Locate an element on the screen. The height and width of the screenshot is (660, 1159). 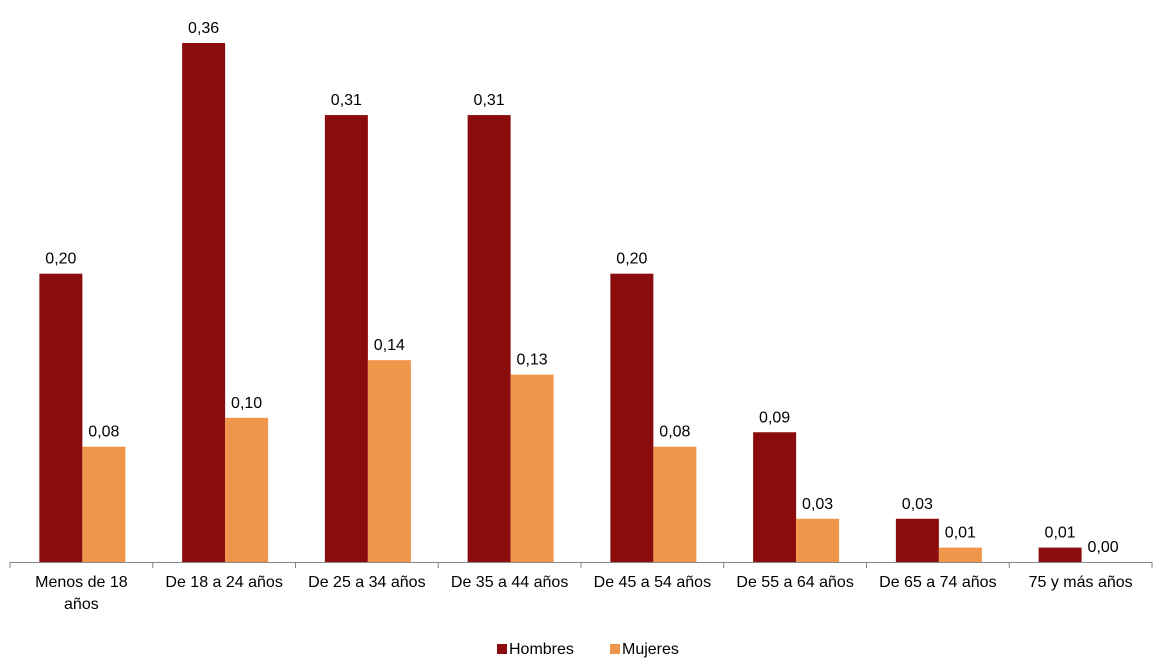
legend-swatch-hombres is located at coordinates (502, 649).